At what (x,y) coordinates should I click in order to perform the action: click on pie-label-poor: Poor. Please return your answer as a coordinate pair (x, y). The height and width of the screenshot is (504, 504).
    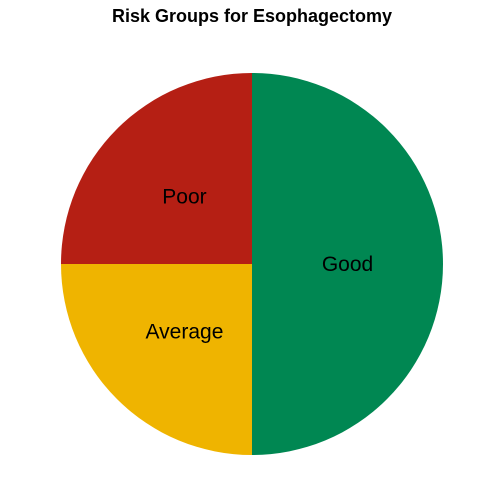
    Looking at the image, I should click on (184, 196).